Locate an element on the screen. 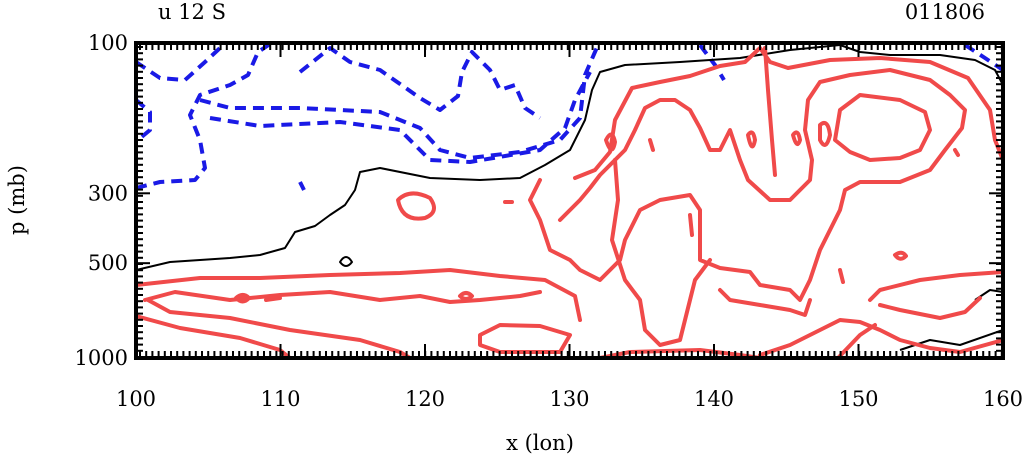 The image size is (1030, 461). variable-label: u 12 S is located at coordinates (192, 12).